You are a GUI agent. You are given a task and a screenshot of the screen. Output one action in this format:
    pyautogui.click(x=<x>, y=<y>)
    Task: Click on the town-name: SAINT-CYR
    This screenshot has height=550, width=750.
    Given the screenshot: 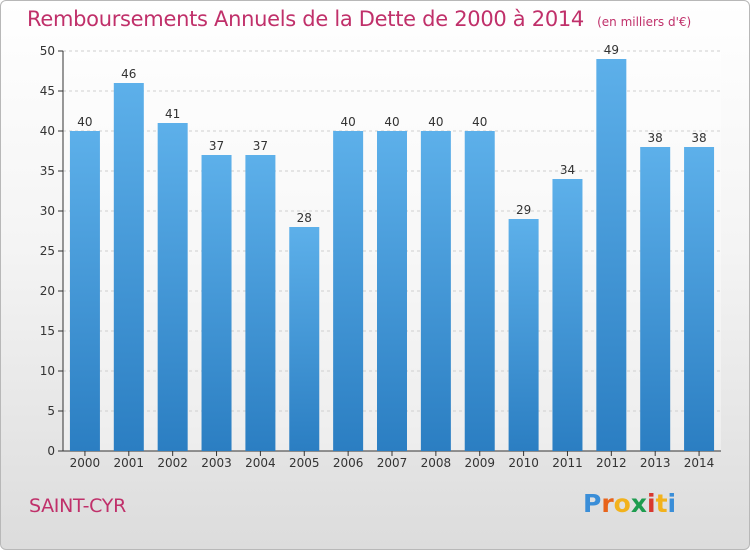 What is the action you would take?
    pyautogui.click(x=77, y=506)
    